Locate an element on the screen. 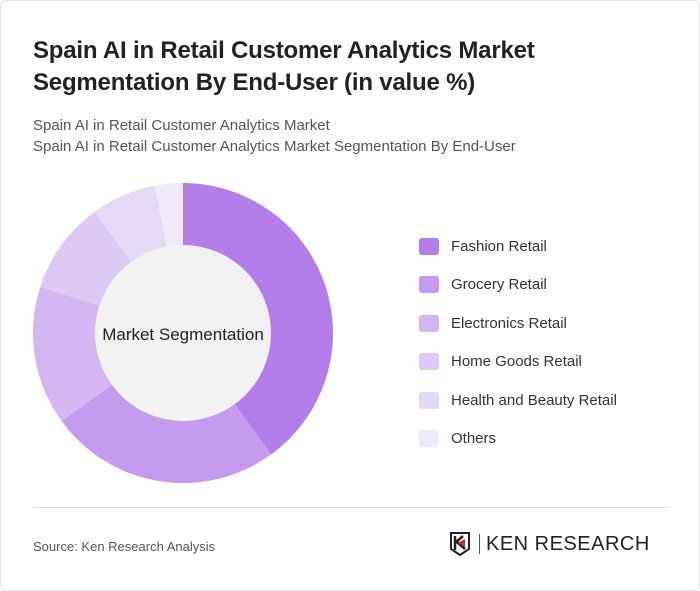  source-note: Source: Ken Research Analysis is located at coordinates (124, 546).